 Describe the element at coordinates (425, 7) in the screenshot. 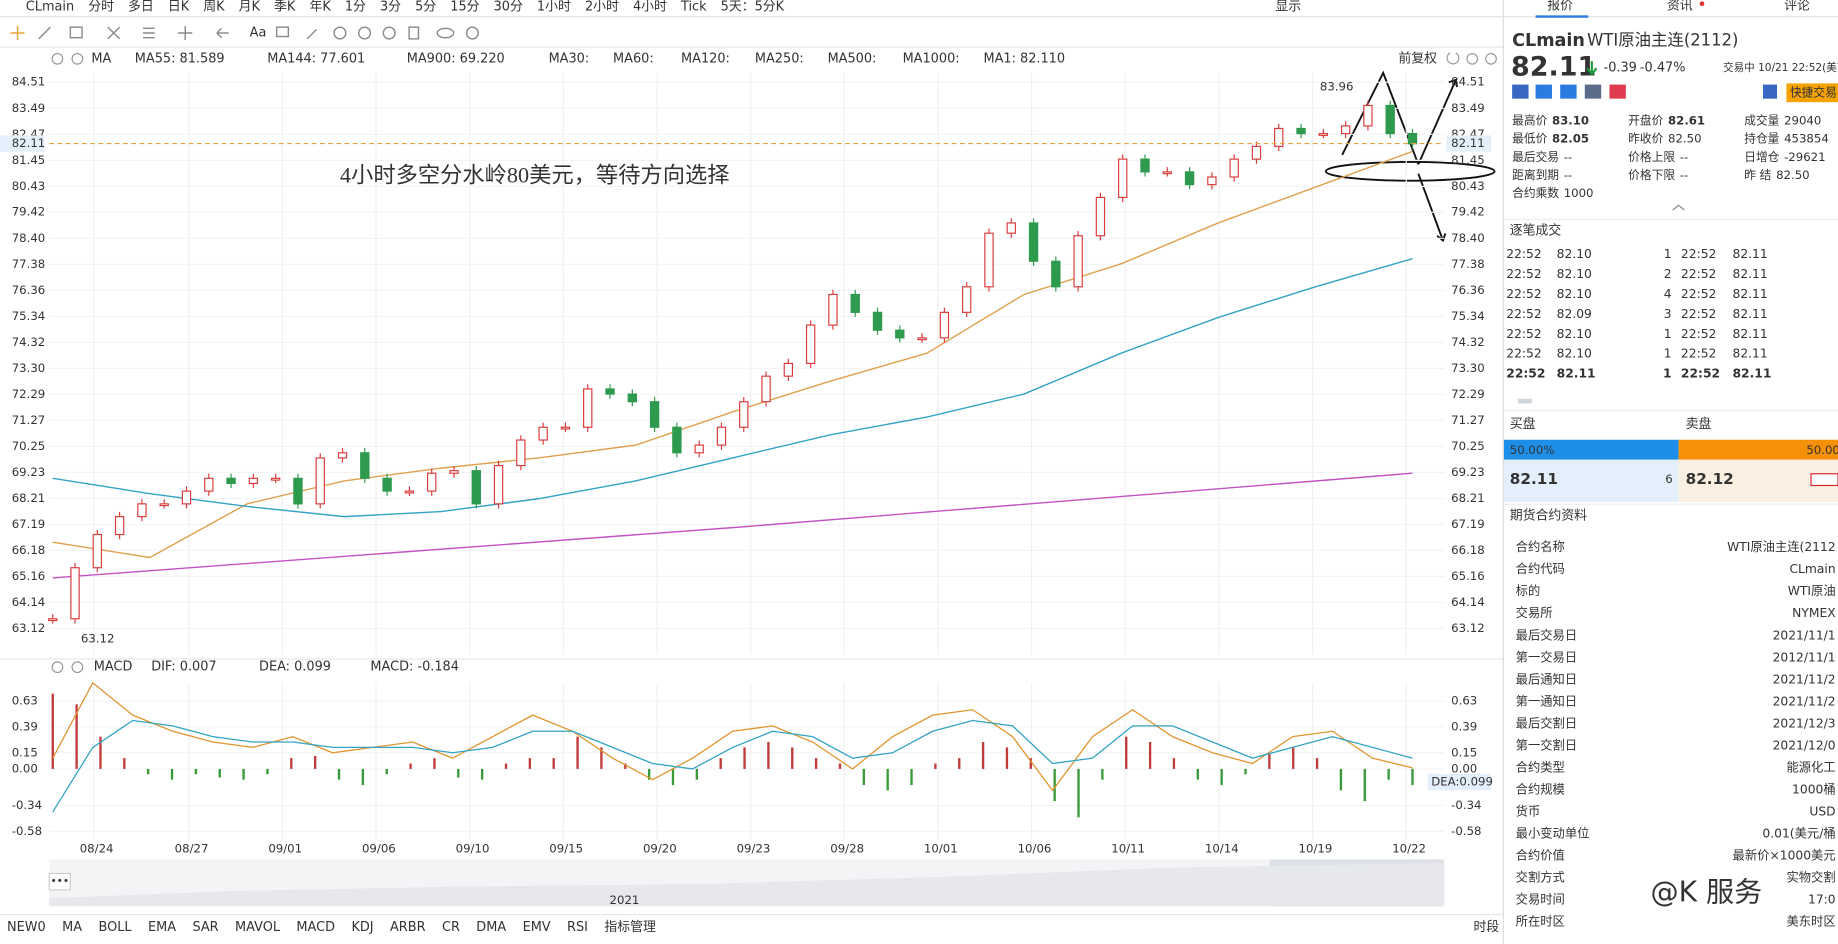

I see `period-tab: 5分` at that location.